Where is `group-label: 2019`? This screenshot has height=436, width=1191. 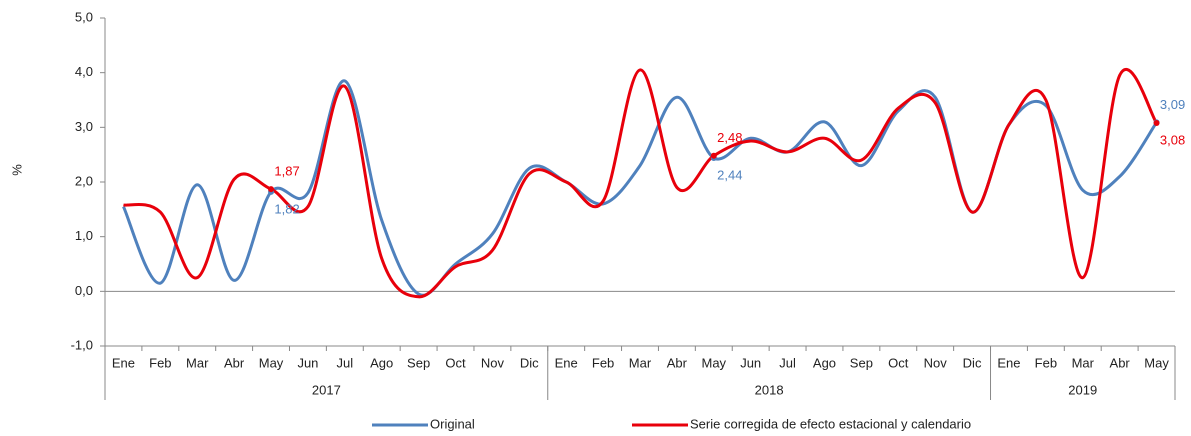
group-label: 2019 is located at coordinates (1082, 389).